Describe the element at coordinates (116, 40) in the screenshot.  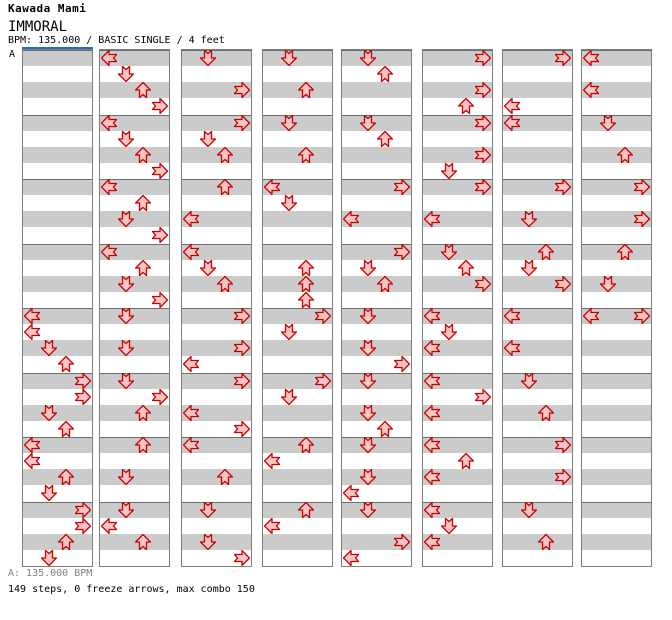
I see `bpm-difficulty-line: BPM: 135.000 / BASIC SINGLE / 4 feet` at that location.